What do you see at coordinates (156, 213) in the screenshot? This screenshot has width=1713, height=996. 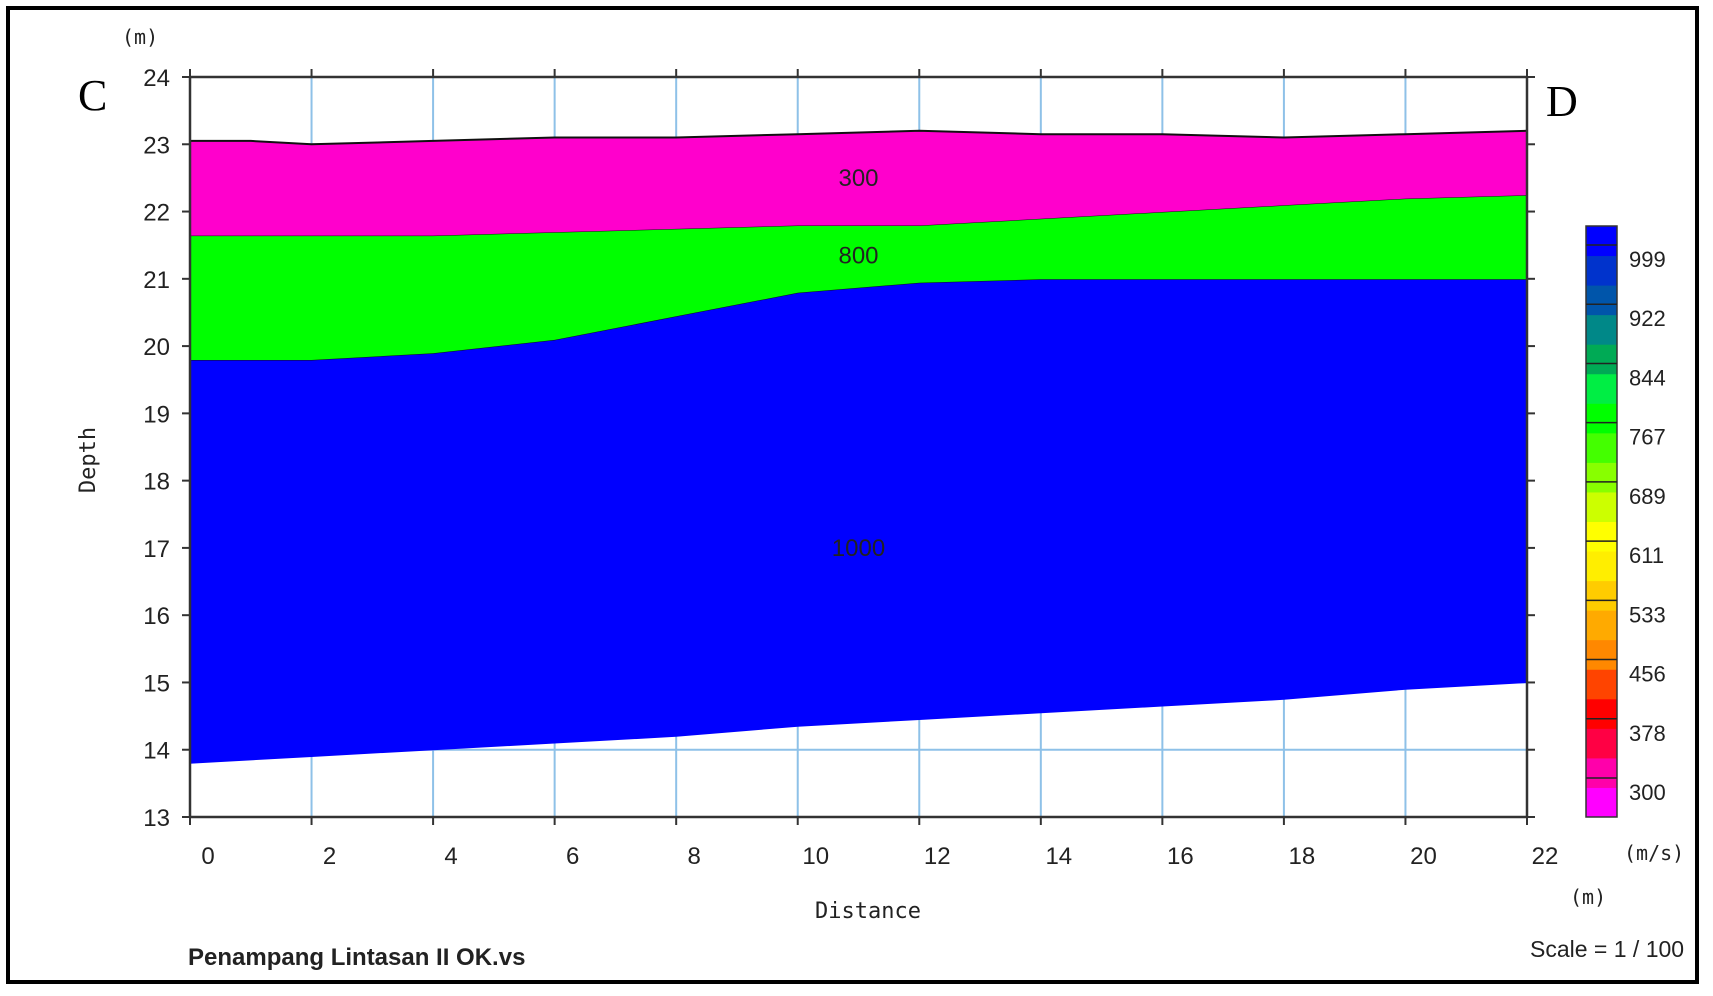 I see `y-tick-label: 22` at bounding box center [156, 213].